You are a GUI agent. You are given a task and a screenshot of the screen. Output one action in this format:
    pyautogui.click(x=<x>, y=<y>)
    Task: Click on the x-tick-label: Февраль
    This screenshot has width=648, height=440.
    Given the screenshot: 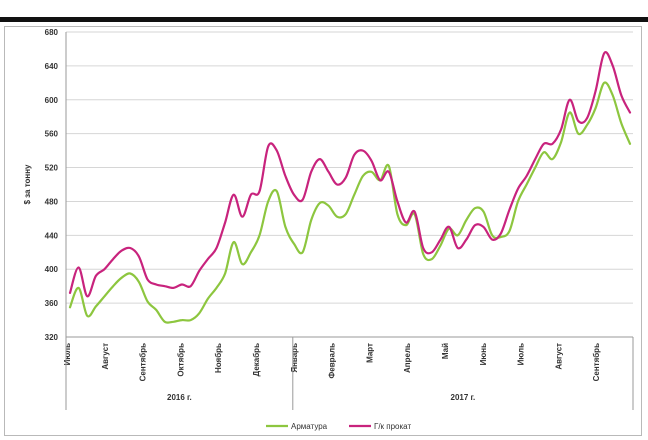 What is the action you would take?
    pyautogui.click(x=332, y=361)
    